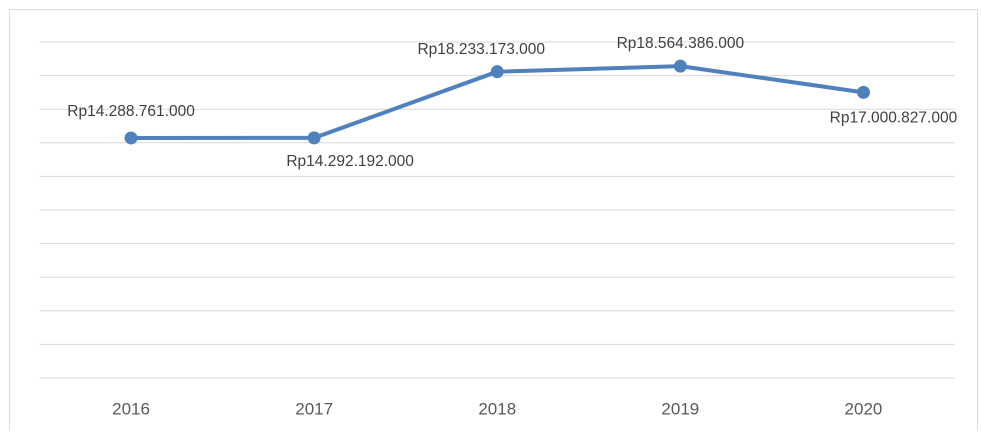  Describe the element at coordinates (131, 408) in the screenshot. I see `x-tick-label: 2016` at that location.